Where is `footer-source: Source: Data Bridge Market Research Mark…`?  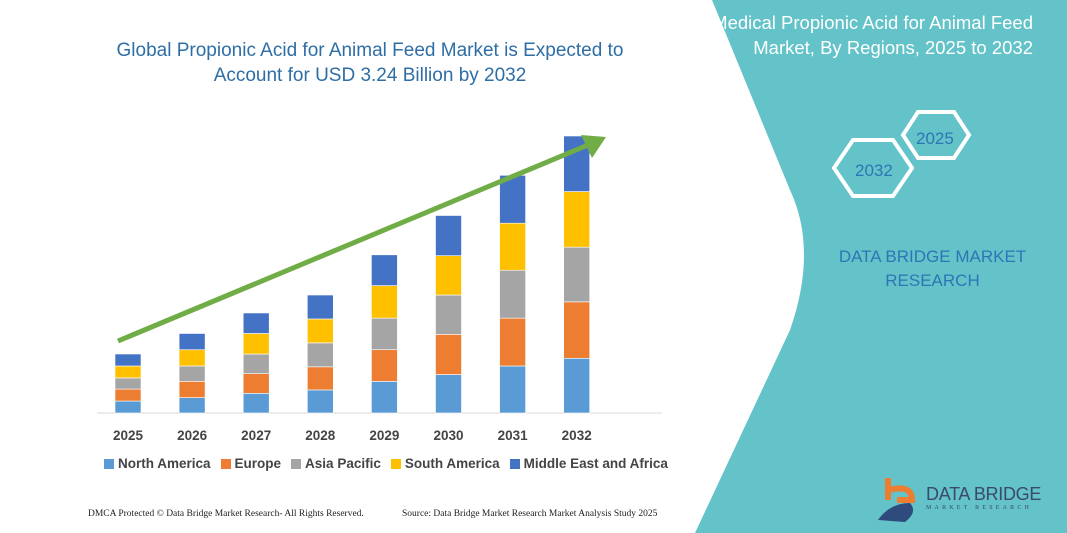 footer-source: Source: Data Bridge Market Research Mark… is located at coordinates (530, 514).